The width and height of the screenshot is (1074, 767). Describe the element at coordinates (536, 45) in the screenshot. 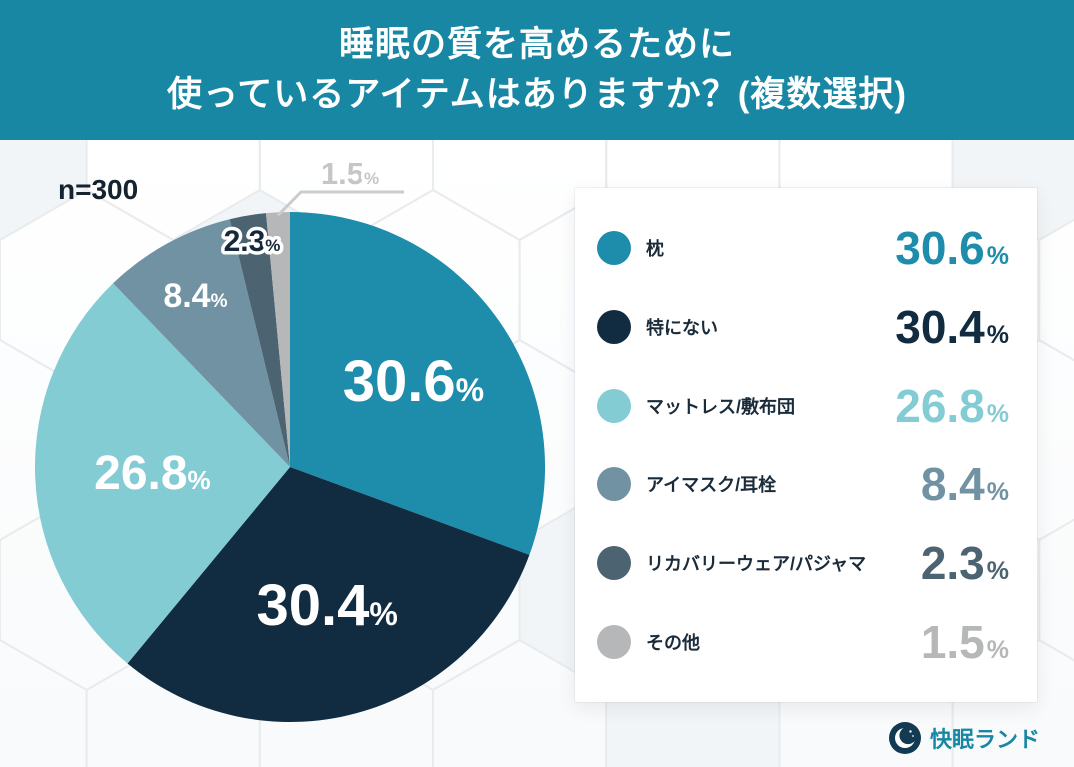

I see `title-line-1: 睡眠の質を高めるために` at that location.